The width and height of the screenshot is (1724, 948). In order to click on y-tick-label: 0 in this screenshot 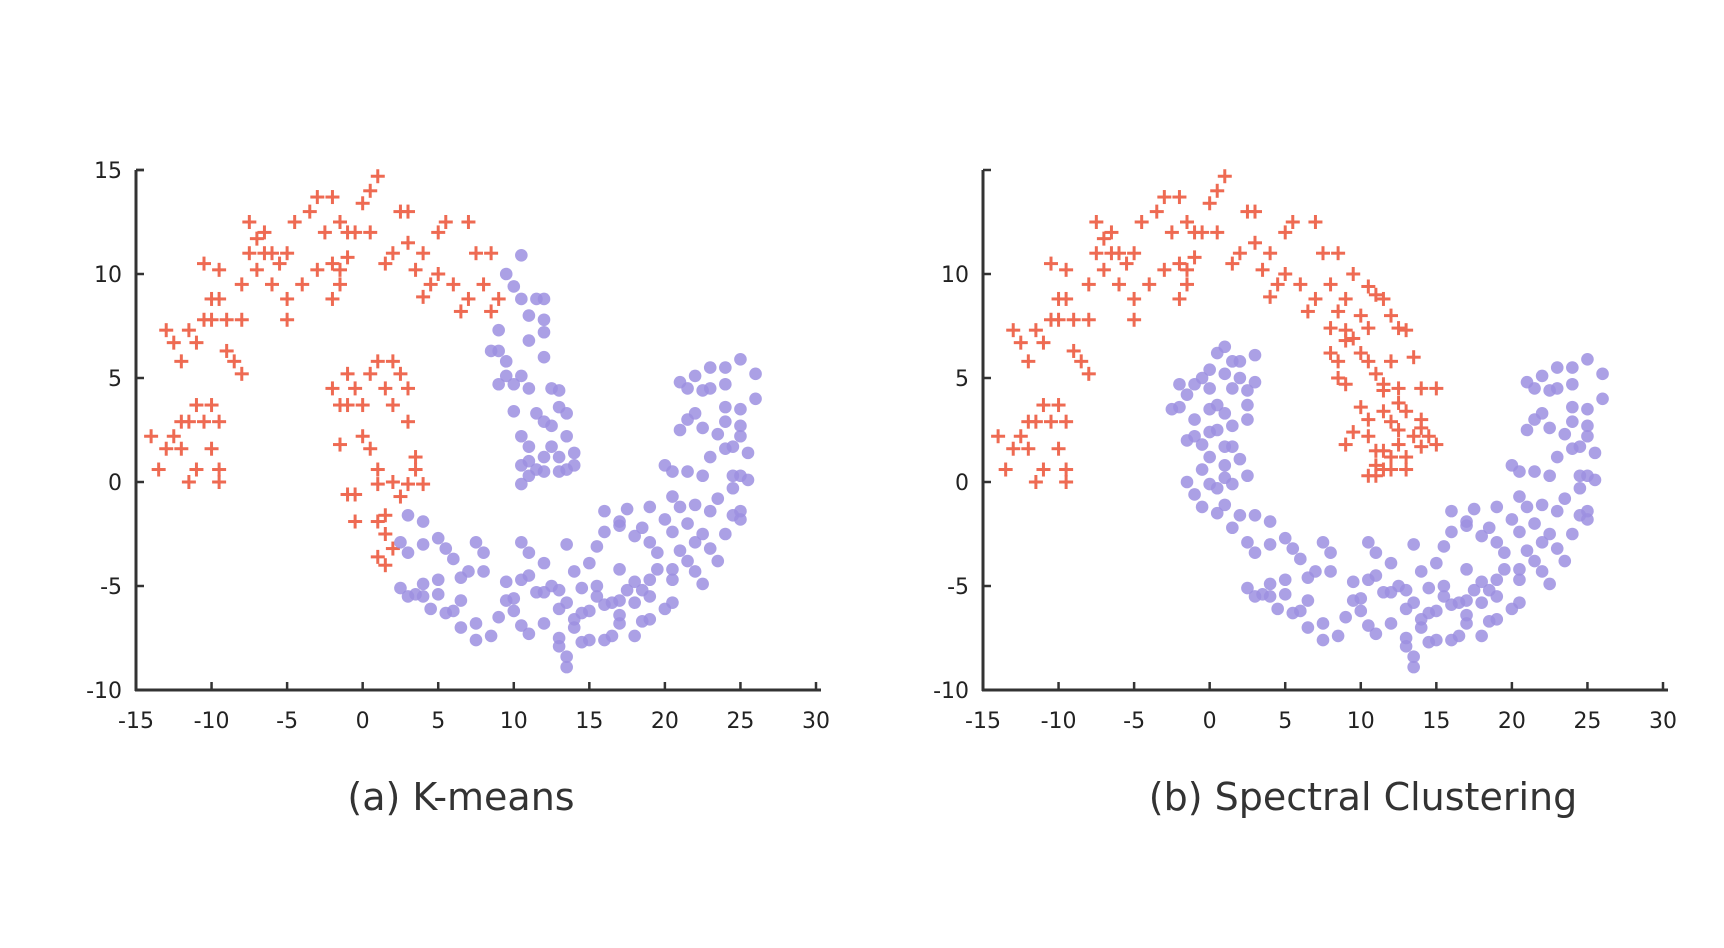, I will do `click(115, 483)`.